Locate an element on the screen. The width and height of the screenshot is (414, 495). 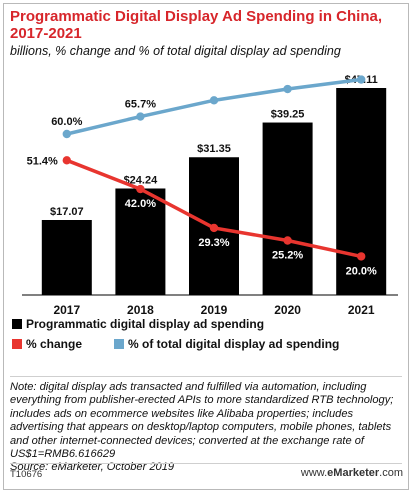
brand-url: www.eMarketer.com is located at coordinates (352, 473).